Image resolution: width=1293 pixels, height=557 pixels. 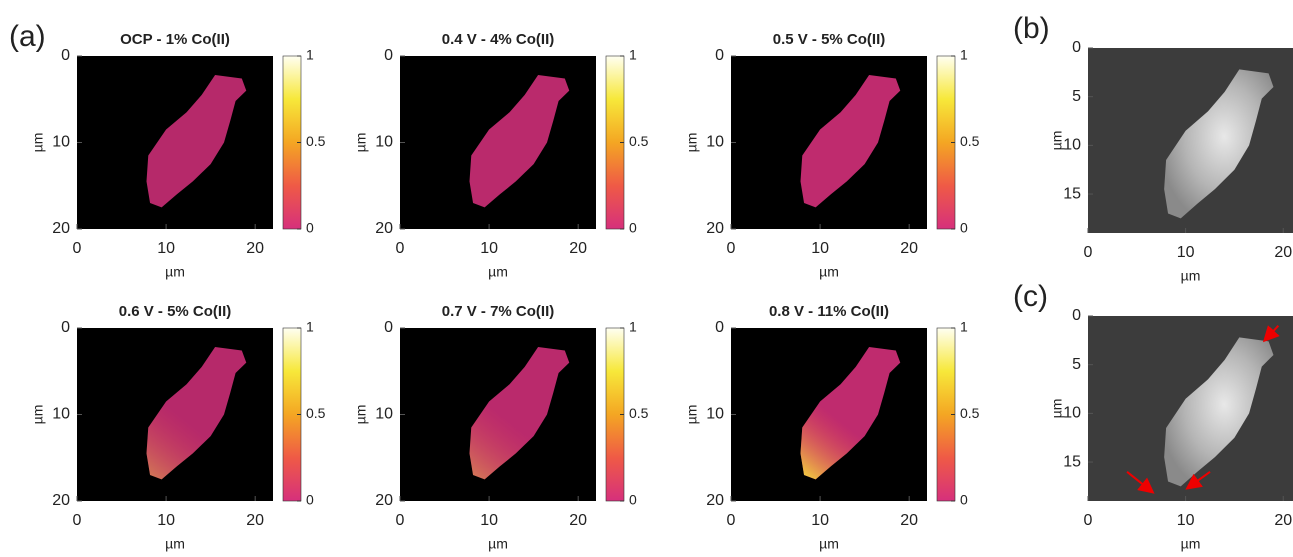 I want to click on panel-label: (b), so click(x=1031, y=28).